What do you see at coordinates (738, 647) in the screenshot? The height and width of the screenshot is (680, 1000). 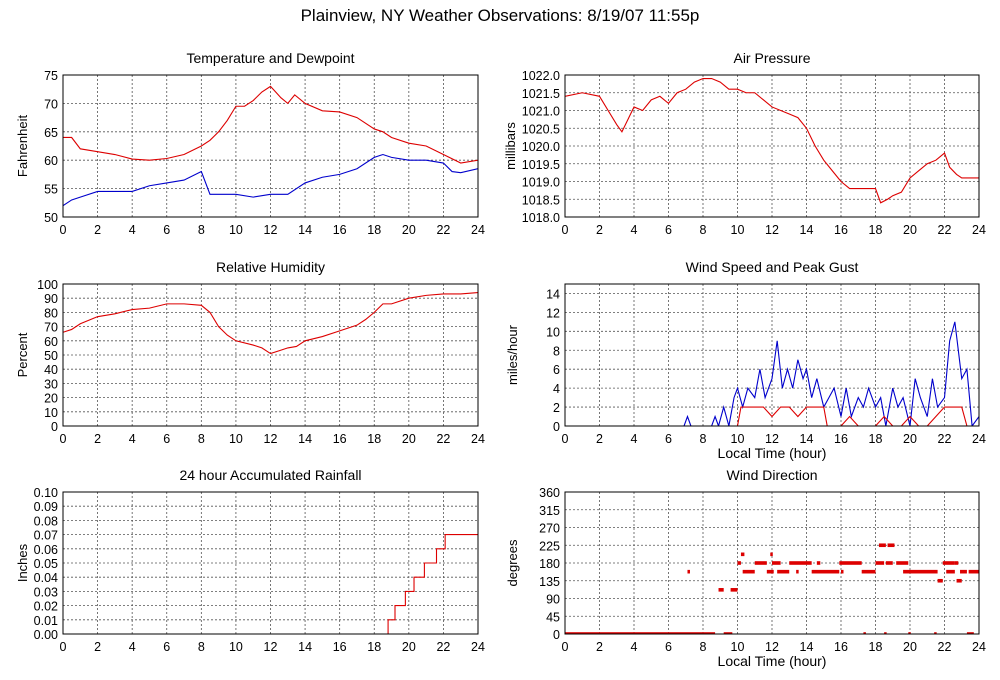 I see `direction-xtick-label: 10` at bounding box center [738, 647].